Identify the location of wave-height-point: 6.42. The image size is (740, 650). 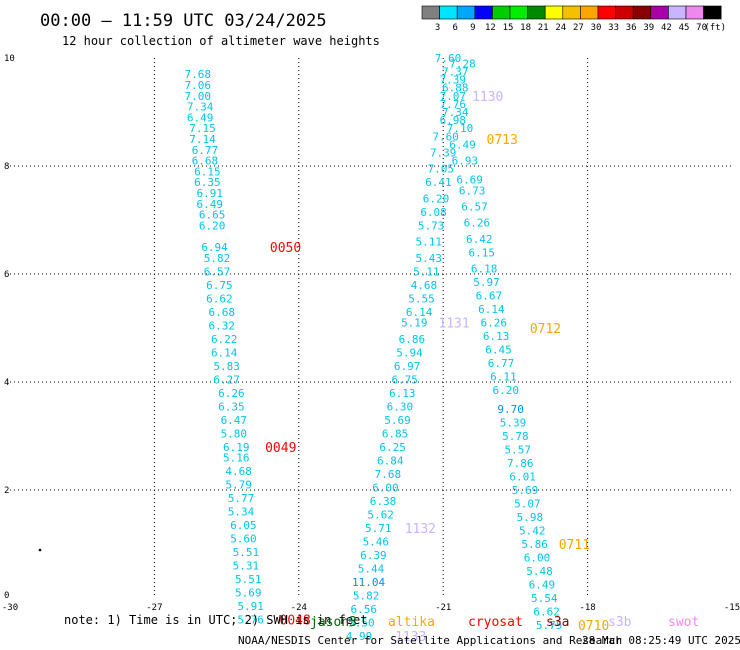
(479, 239).